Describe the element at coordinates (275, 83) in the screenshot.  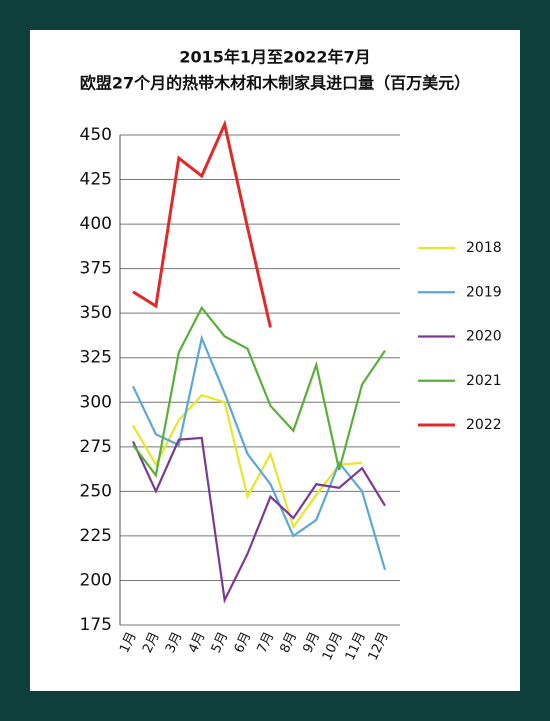
I see `chart-subtitle: 欧盟27个月的热带木材和木制家具进口量（百万美元）` at that location.